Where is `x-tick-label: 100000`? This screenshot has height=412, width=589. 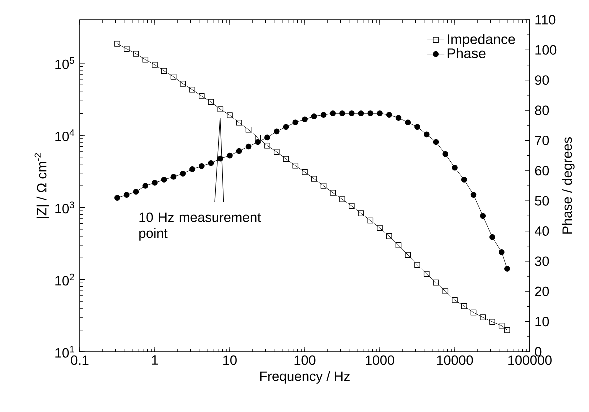 x-tick-label: 100000 is located at coordinates (530, 361).